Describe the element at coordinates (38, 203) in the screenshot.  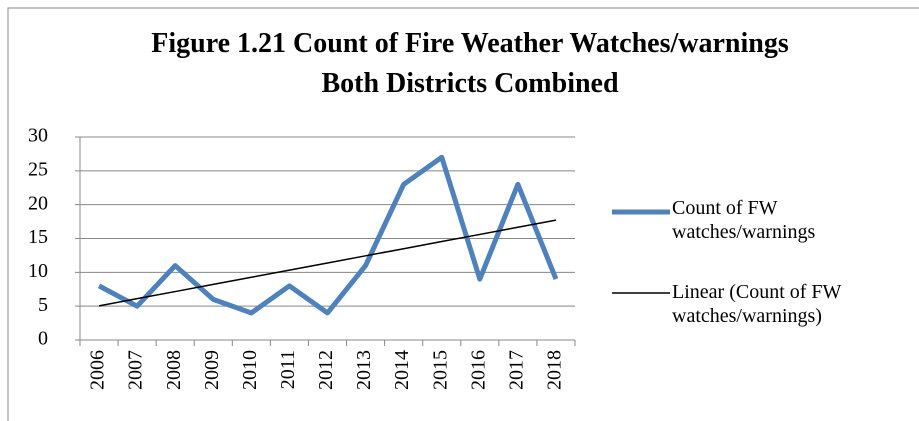
I see `y-tick-label: 20` at that location.